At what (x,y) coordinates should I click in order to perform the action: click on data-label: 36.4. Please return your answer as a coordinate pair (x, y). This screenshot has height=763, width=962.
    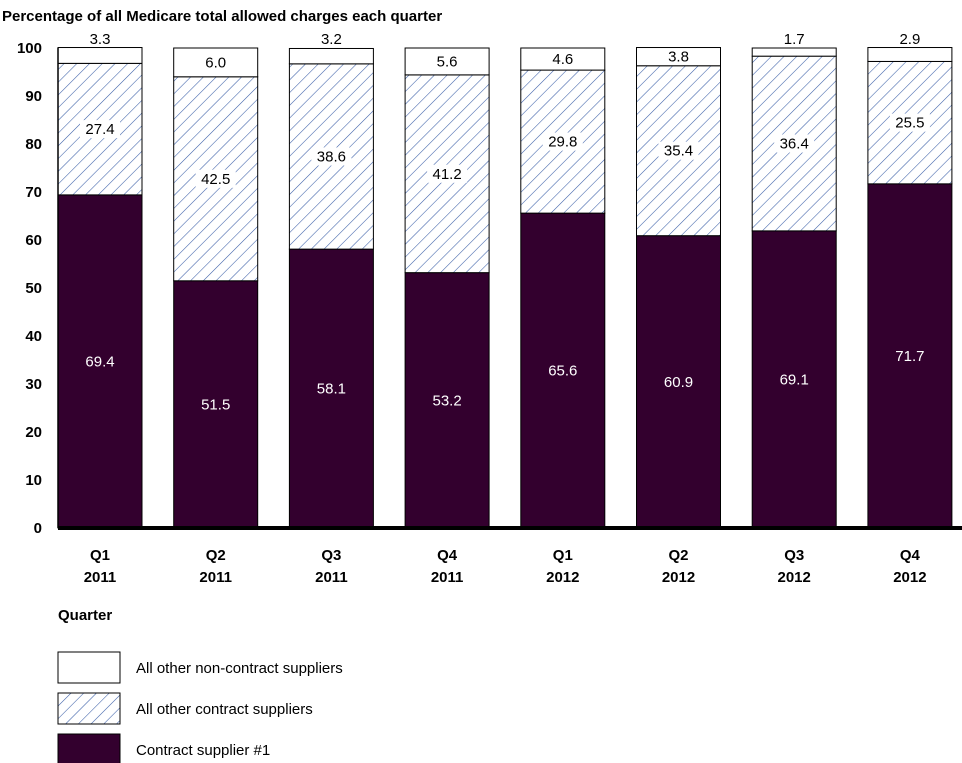
    Looking at the image, I should click on (794, 144).